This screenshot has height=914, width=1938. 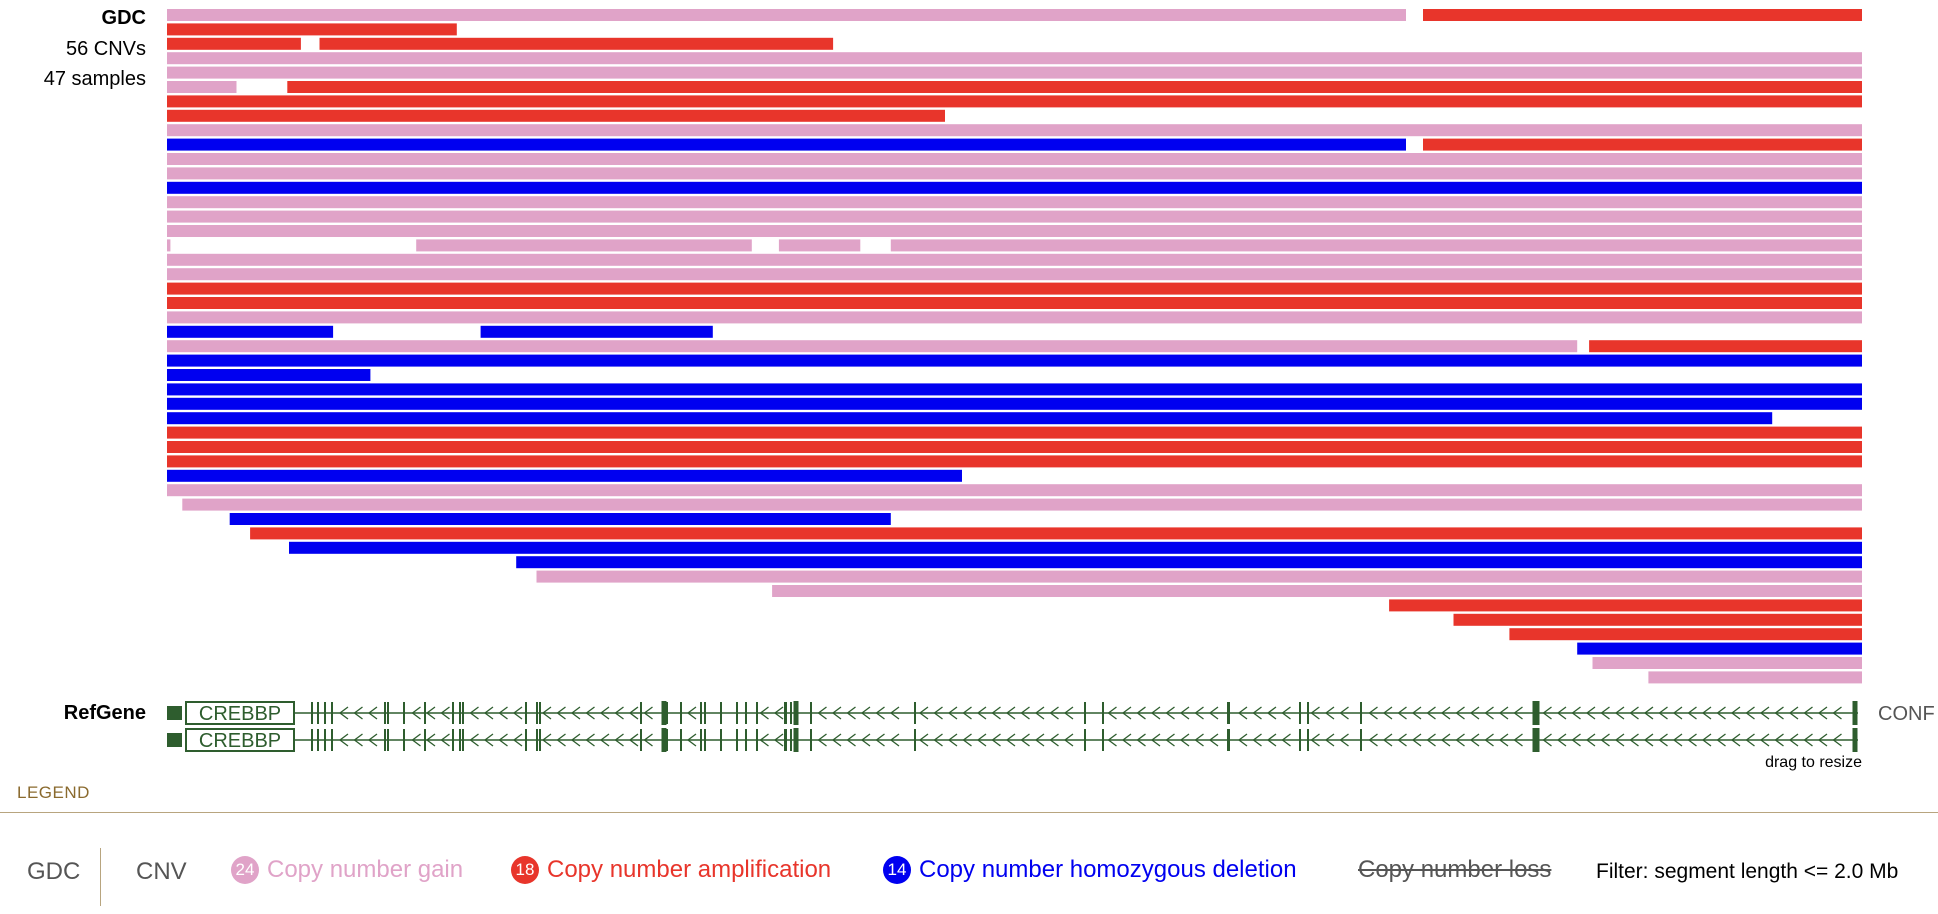 What do you see at coordinates (671, 870) in the screenshot?
I see `legend-item-amplification: 18 Copy number amplification` at bounding box center [671, 870].